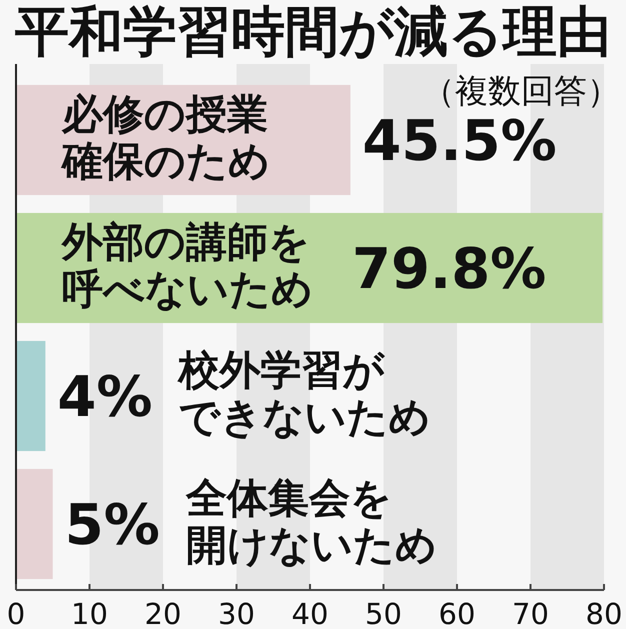  What do you see at coordinates (187, 265) in the screenshot?
I see `y-tick-label: 外部の講師を呼べないため` at bounding box center [187, 265].